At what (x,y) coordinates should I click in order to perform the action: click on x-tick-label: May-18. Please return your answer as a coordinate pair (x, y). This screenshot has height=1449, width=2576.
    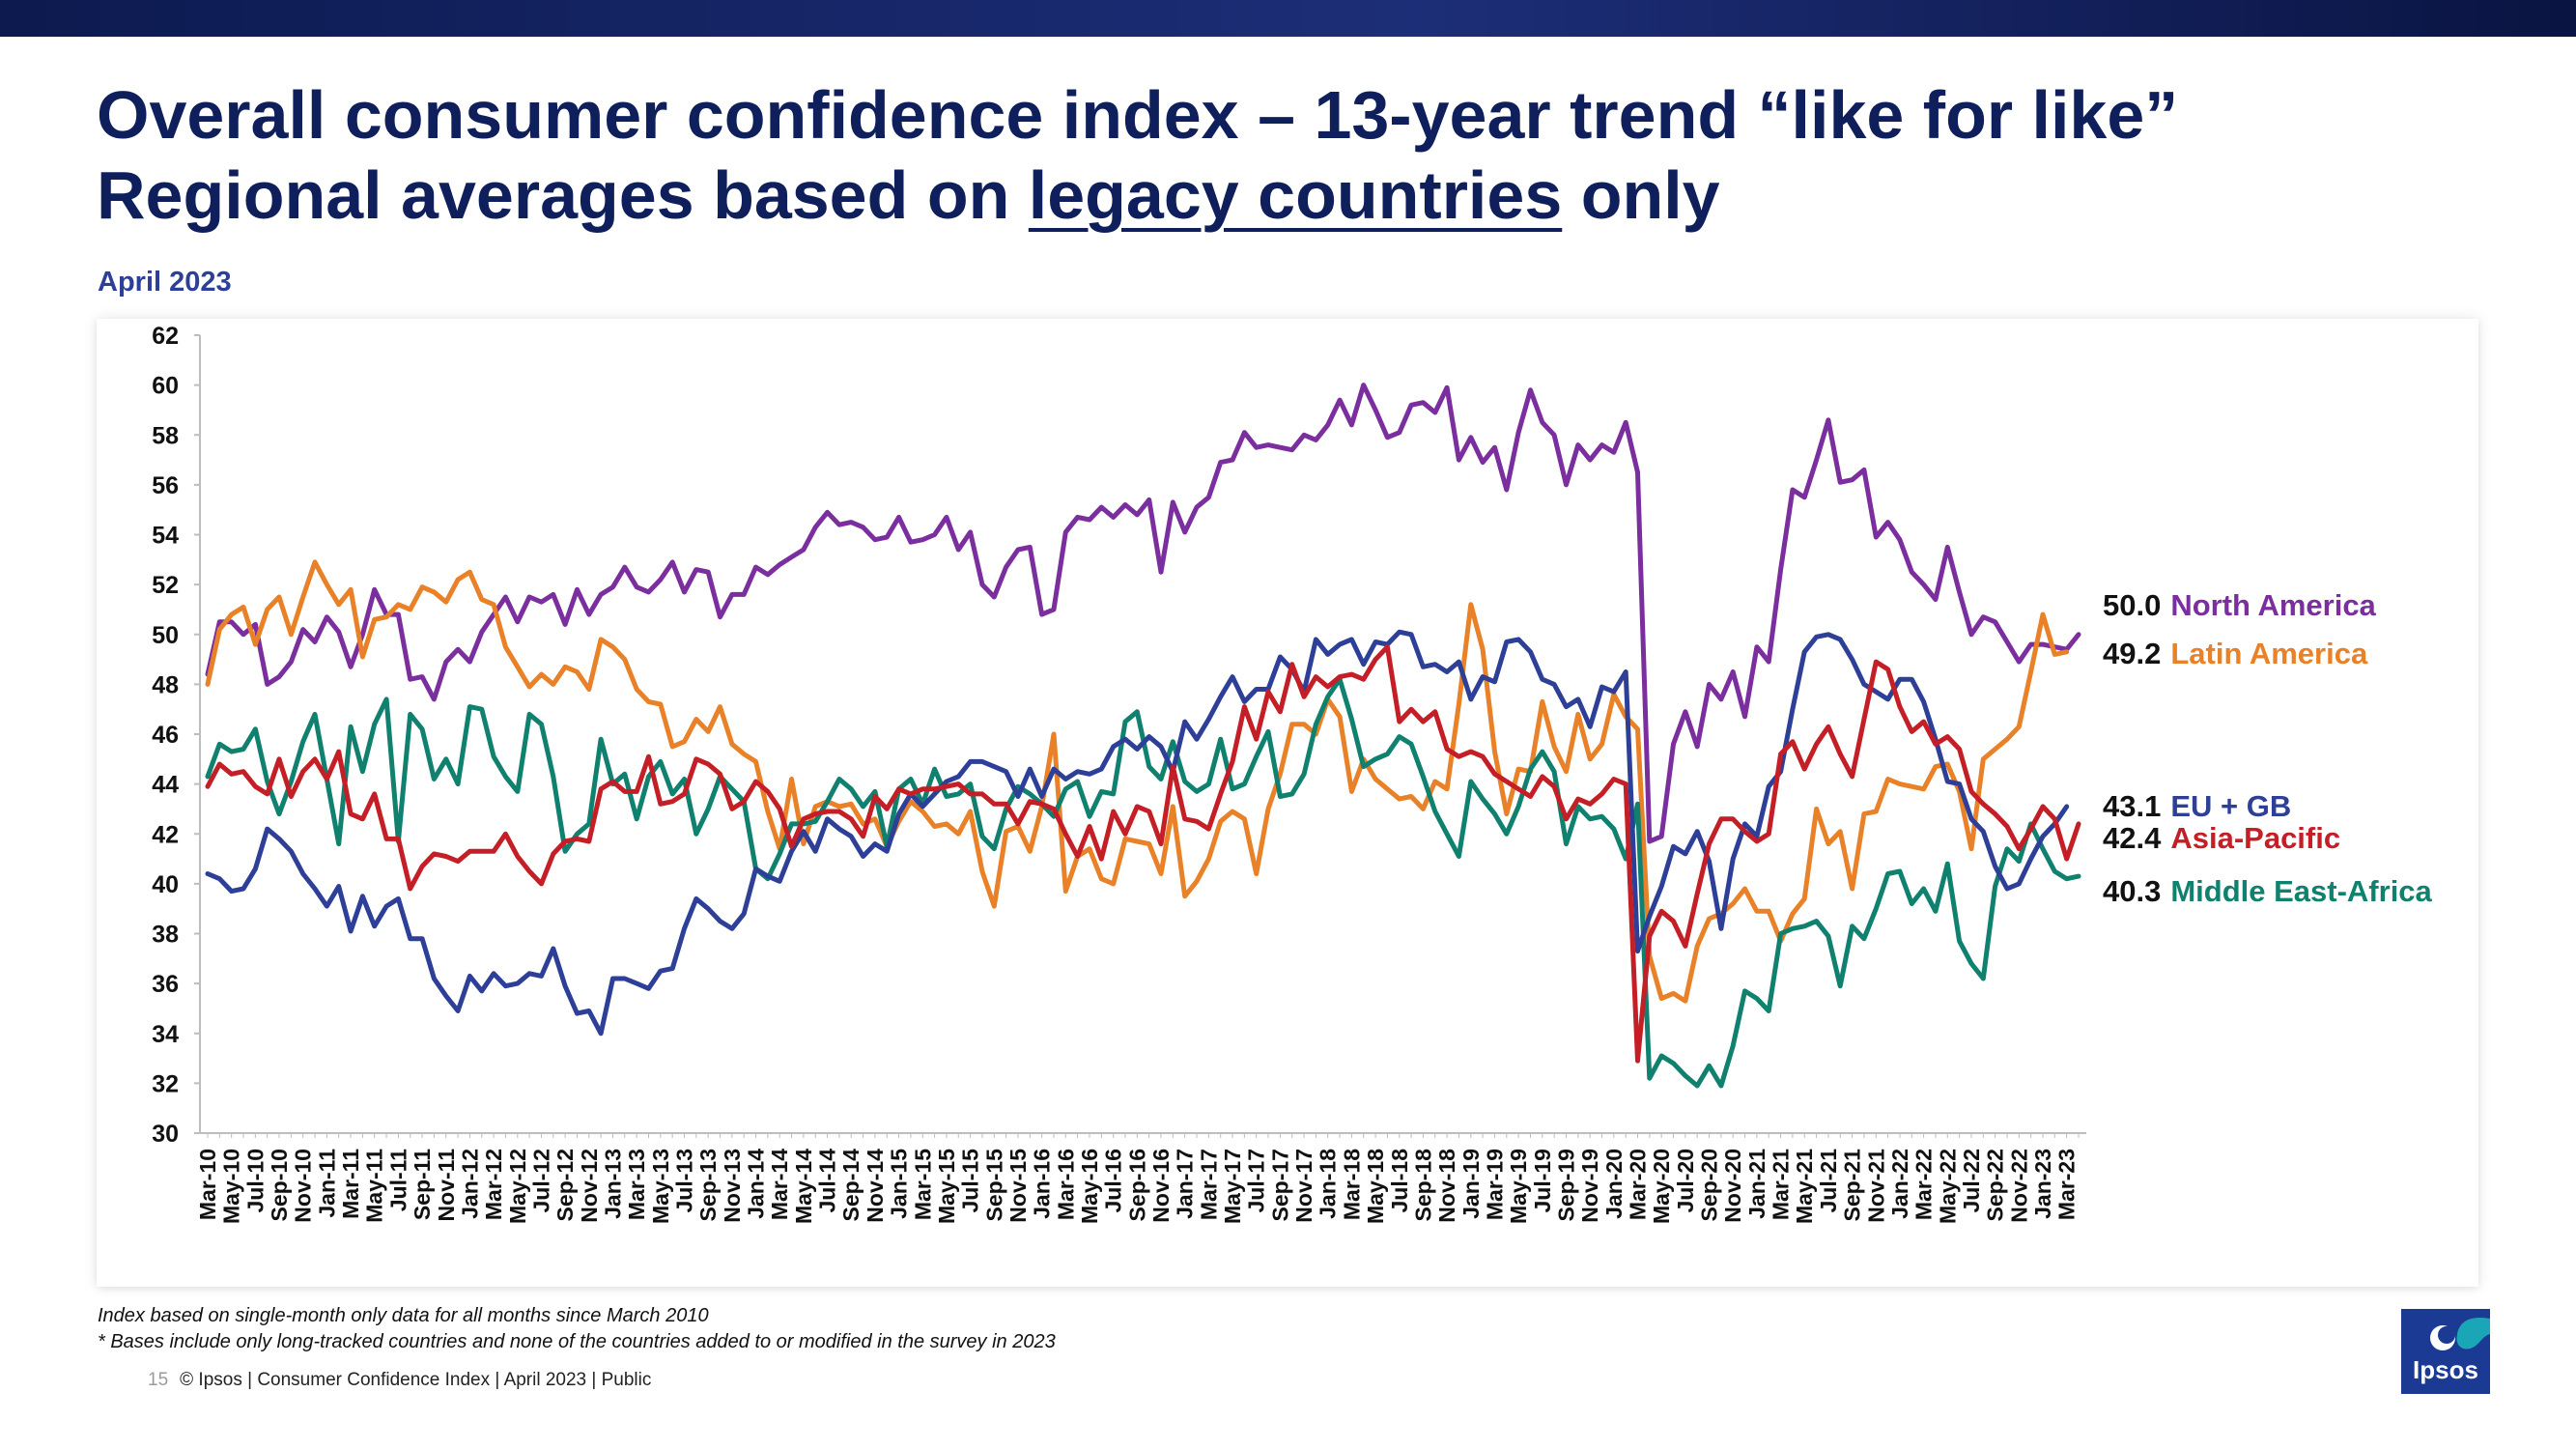
    Looking at the image, I should click on (1375, 1186).